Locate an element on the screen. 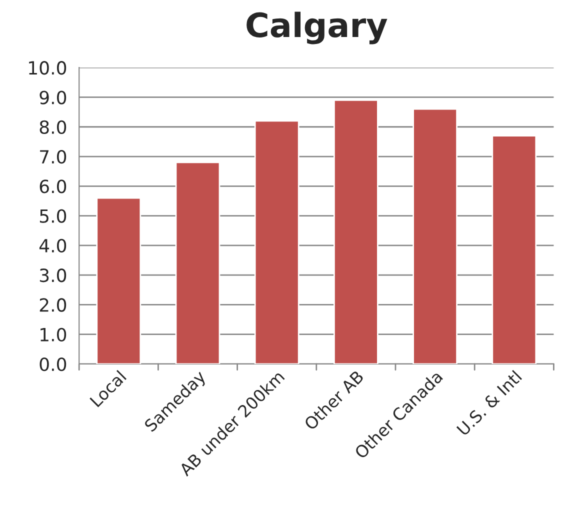 This screenshot has height=520, width=565. y-tick-label: 8.0 is located at coordinates (53, 127).